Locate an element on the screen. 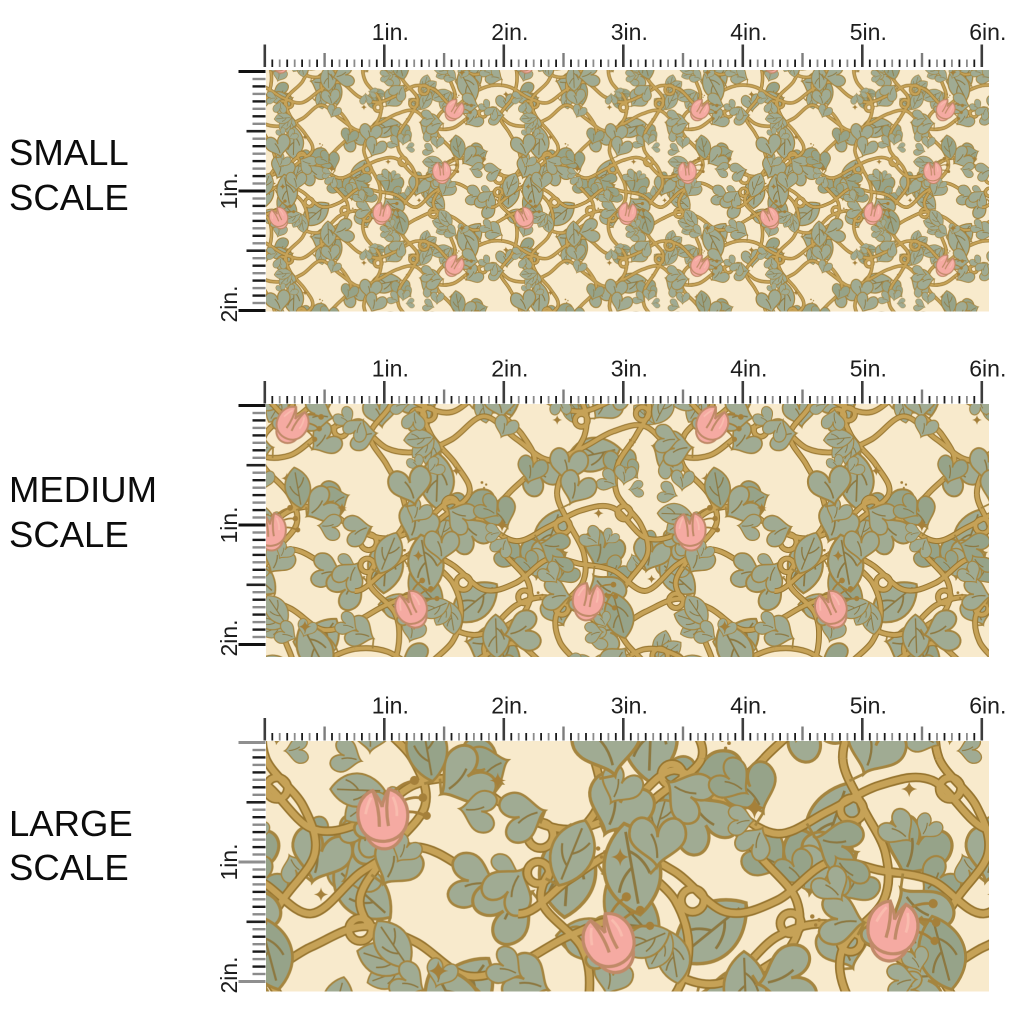  svg-text: MEDIUM is located at coordinates (83, 489).